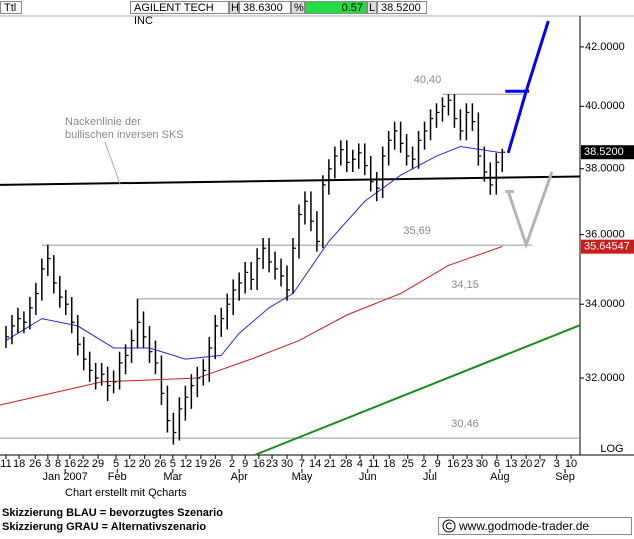 The image size is (634, 539). I want to click on x-tick-label: 22, so click(83, 464).